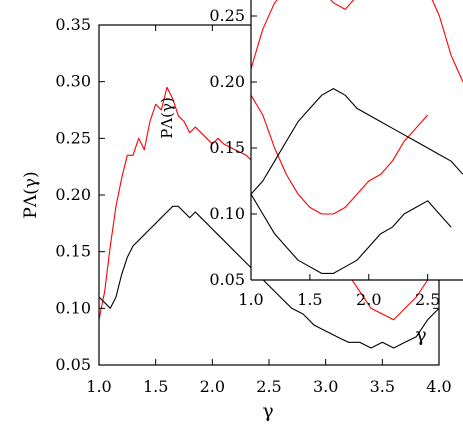 The height and width of the screenshot is (425, 463). I want to click on main-y-tick-label: 0.10, so click(73, 307).